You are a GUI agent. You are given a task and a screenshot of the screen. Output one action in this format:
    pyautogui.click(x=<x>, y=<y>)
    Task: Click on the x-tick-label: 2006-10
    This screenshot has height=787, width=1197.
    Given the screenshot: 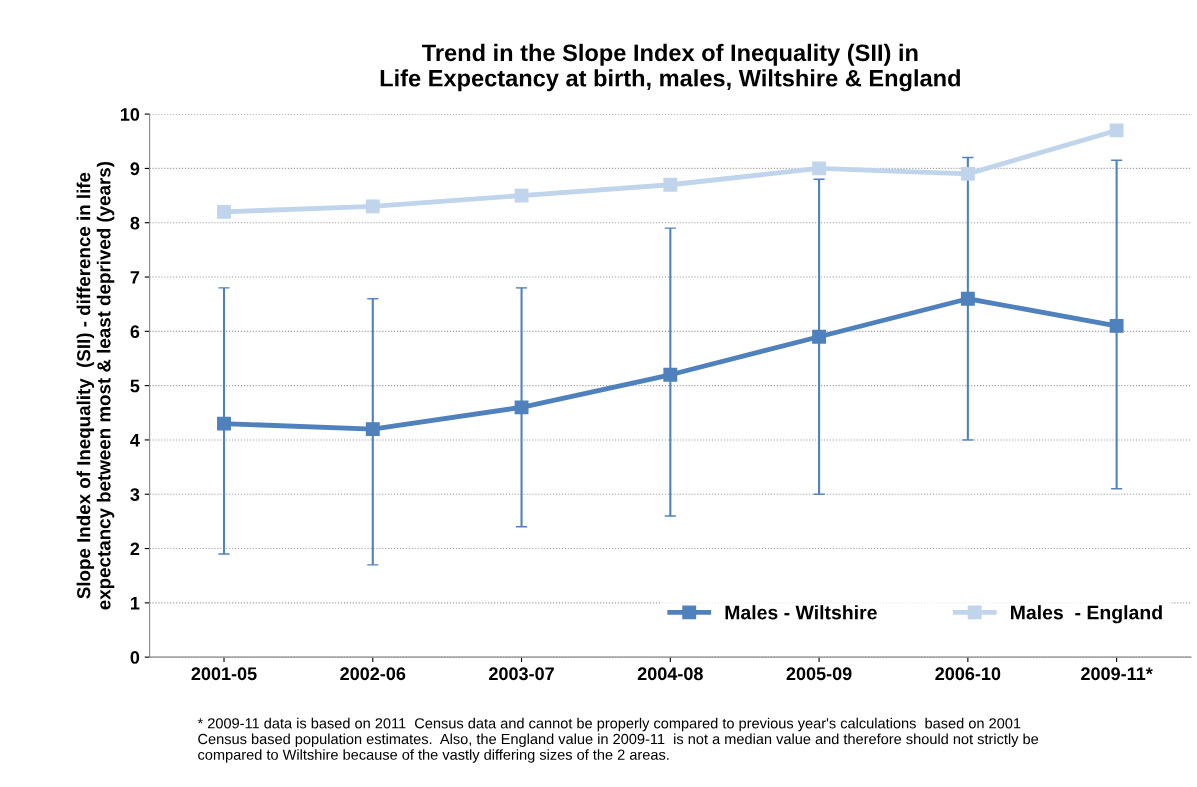 What is the action you would take?
    pyautogui.click(x=968, y=674)
    